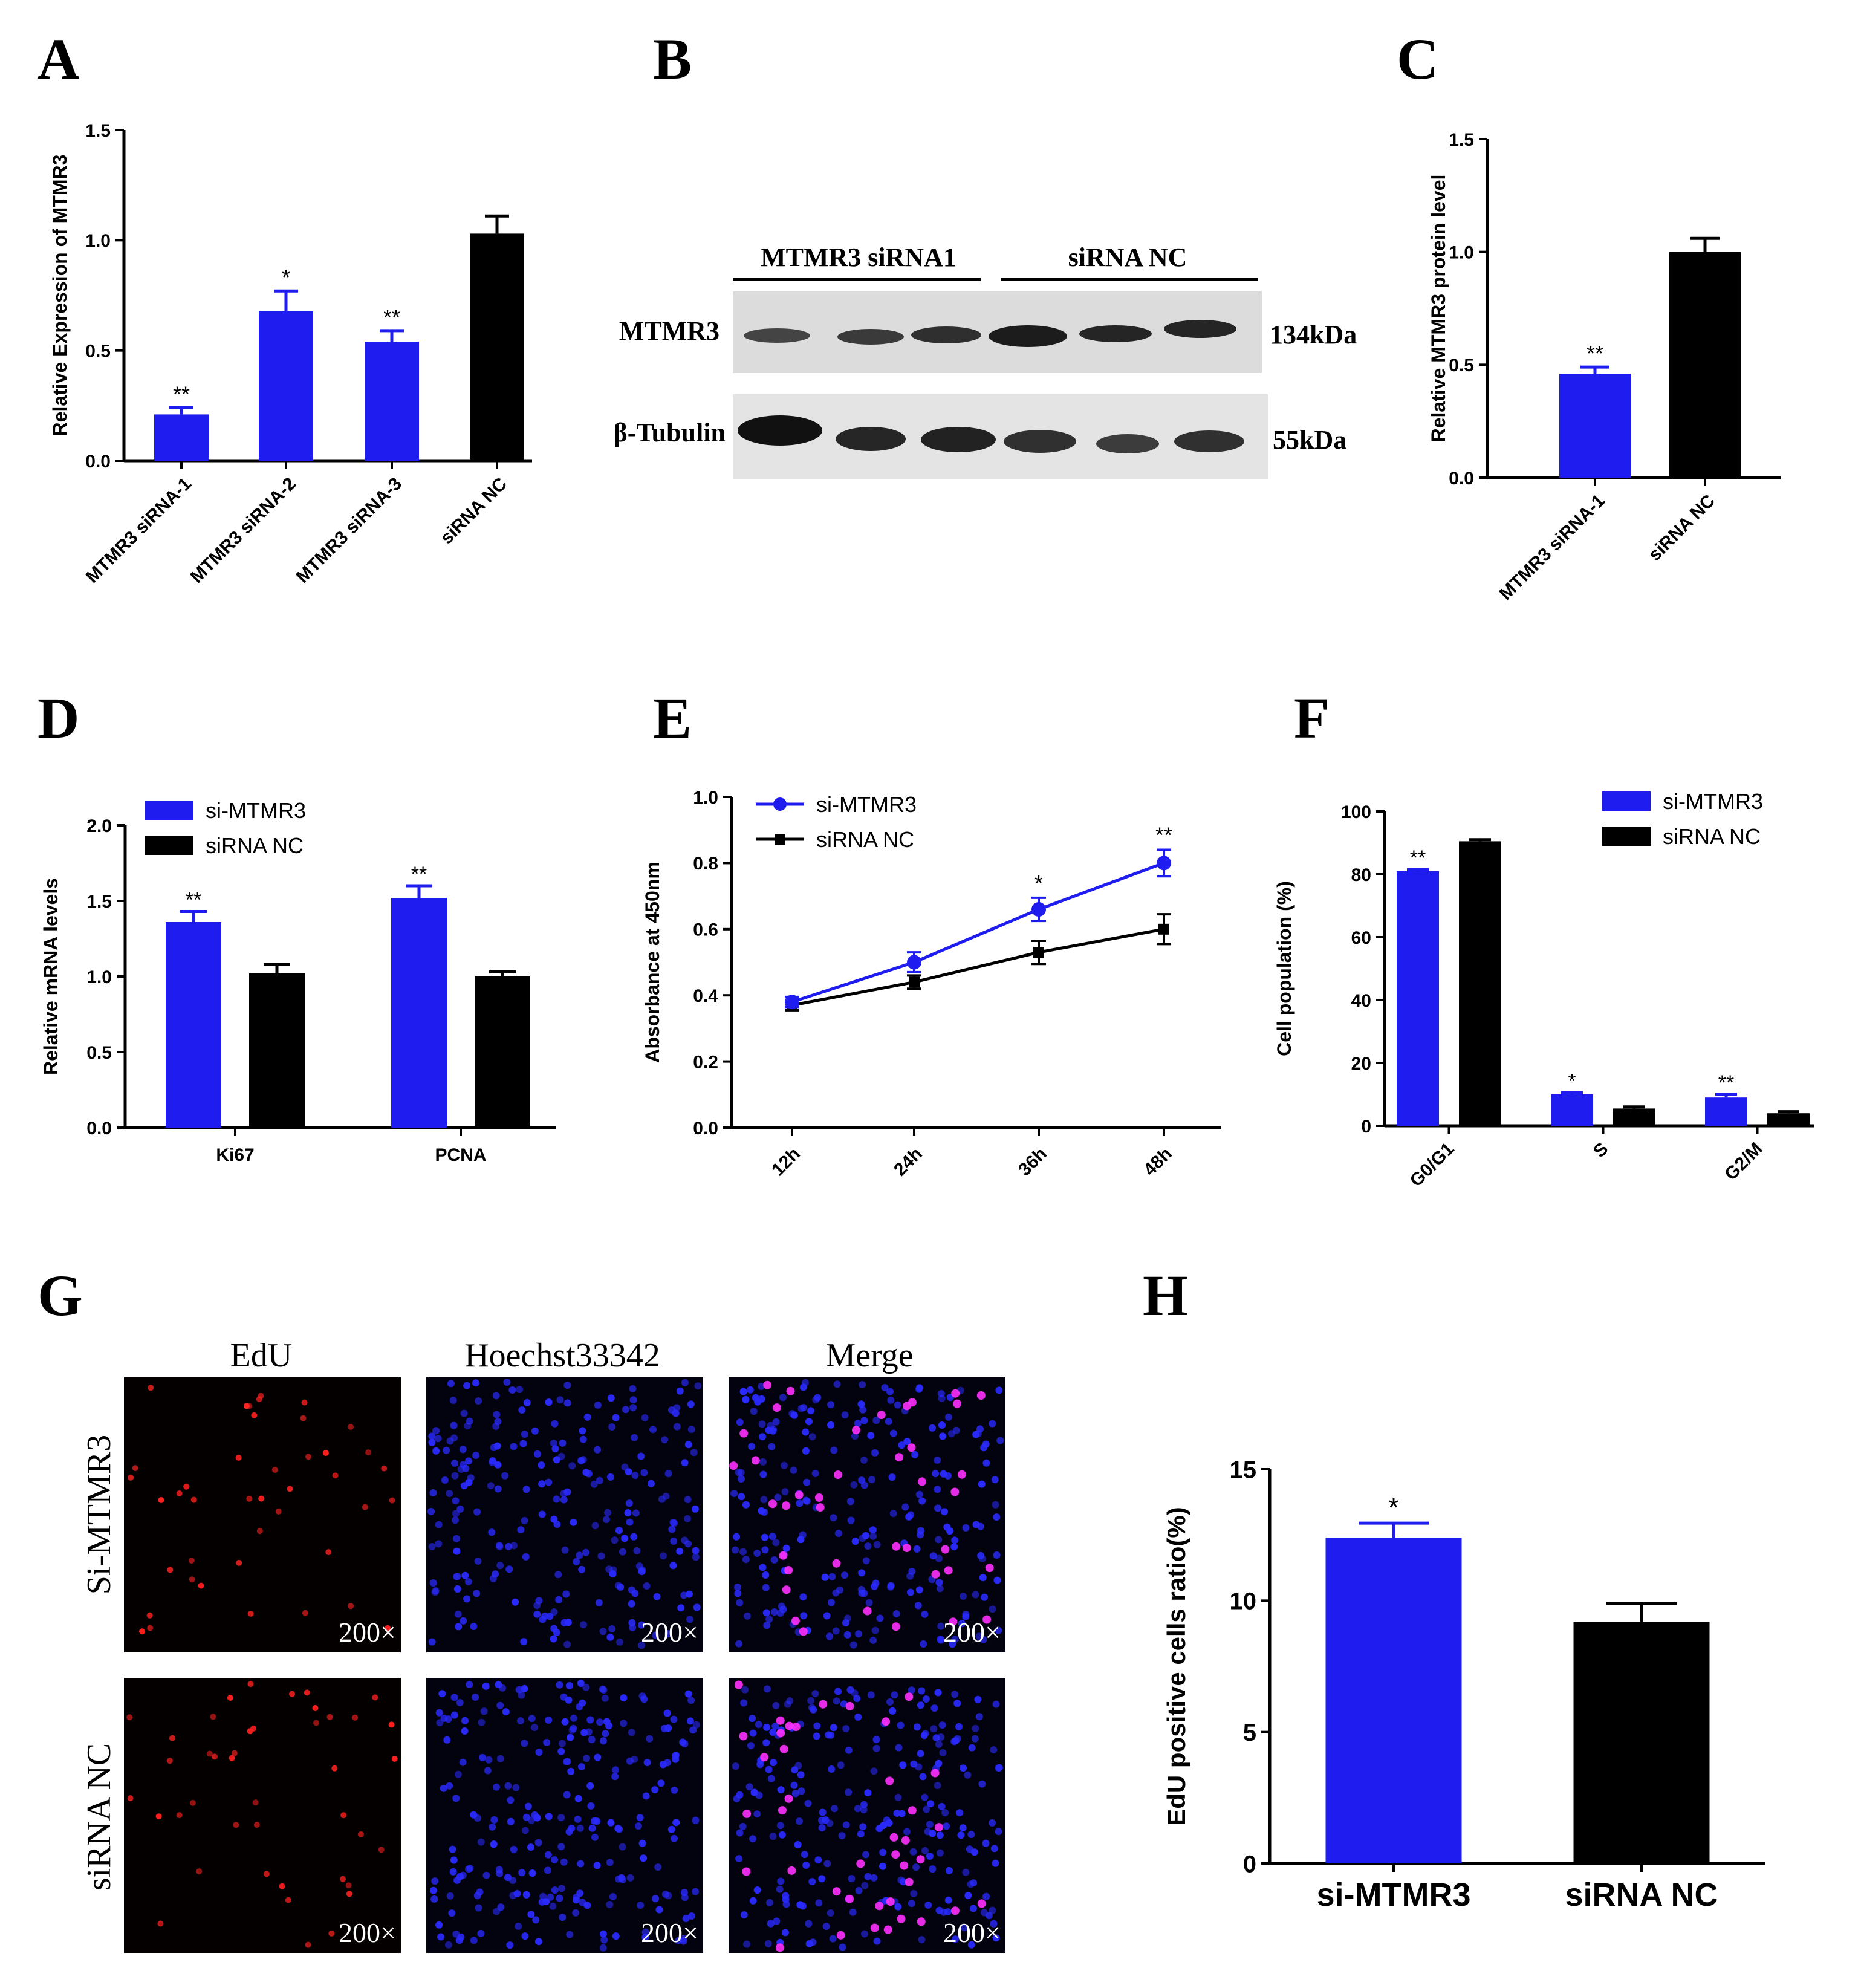 The image size is (1861, 1988). I want to click on magnification-label: 200×, so click(368, 1632).